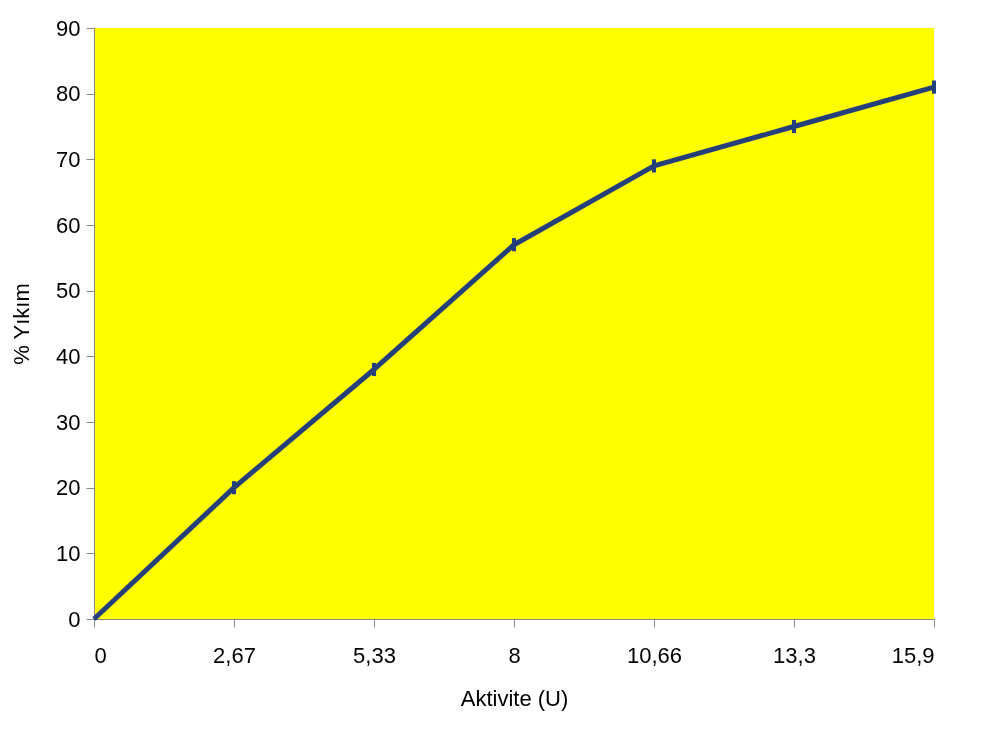 The width and height of the screenshot is (1003, 753). What do you see at coordinates (74, 619) in the screenshot?
I see `y-tick-label: 0` at bounding box center [74, 619].